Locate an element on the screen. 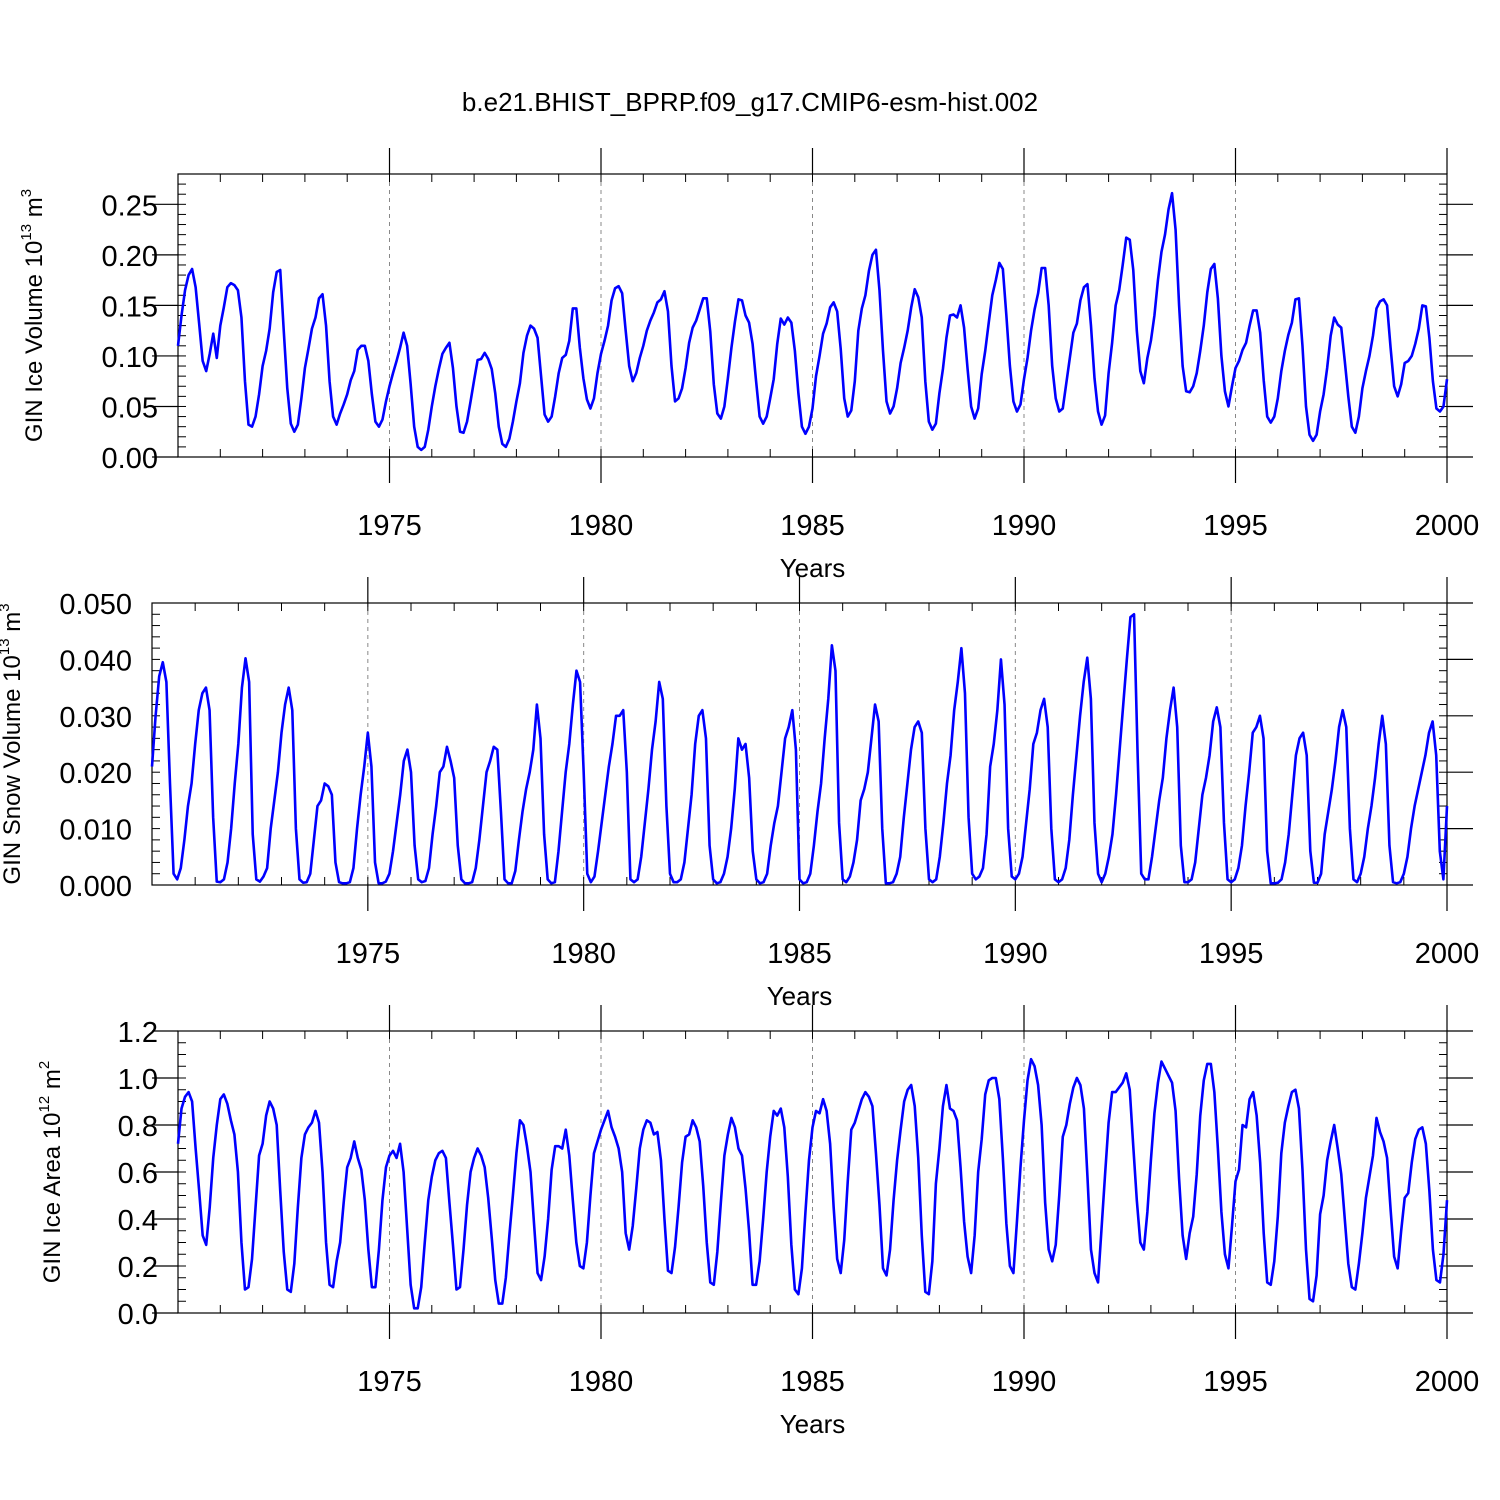 The image size is (1500, 1500). panel-ice-area-ytick-label: 0.8 is located at coordinates (138, 1127).